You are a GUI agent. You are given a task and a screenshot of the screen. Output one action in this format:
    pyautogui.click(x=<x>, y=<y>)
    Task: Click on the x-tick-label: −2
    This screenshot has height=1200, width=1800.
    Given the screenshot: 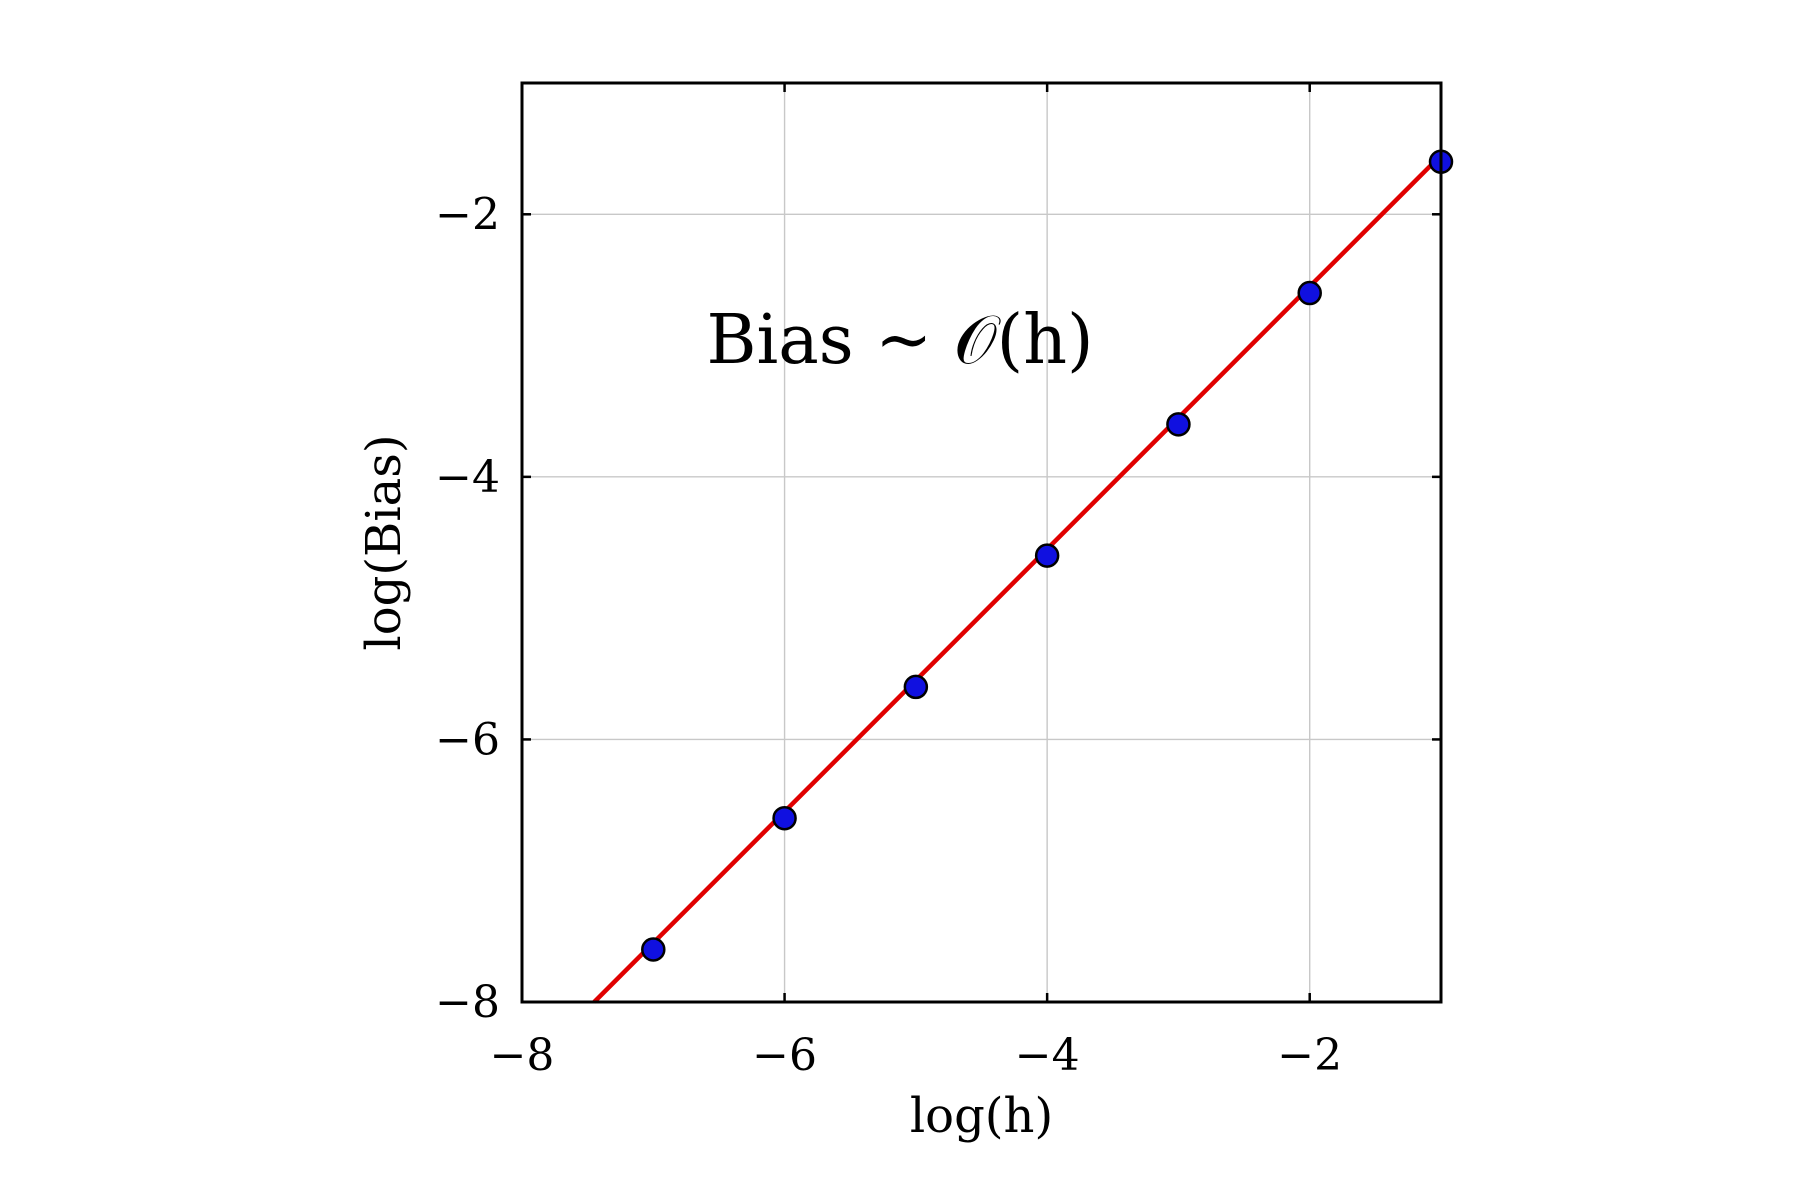 What is the action you would take?
    pyautogui.click(x=1309, y=1055)
    